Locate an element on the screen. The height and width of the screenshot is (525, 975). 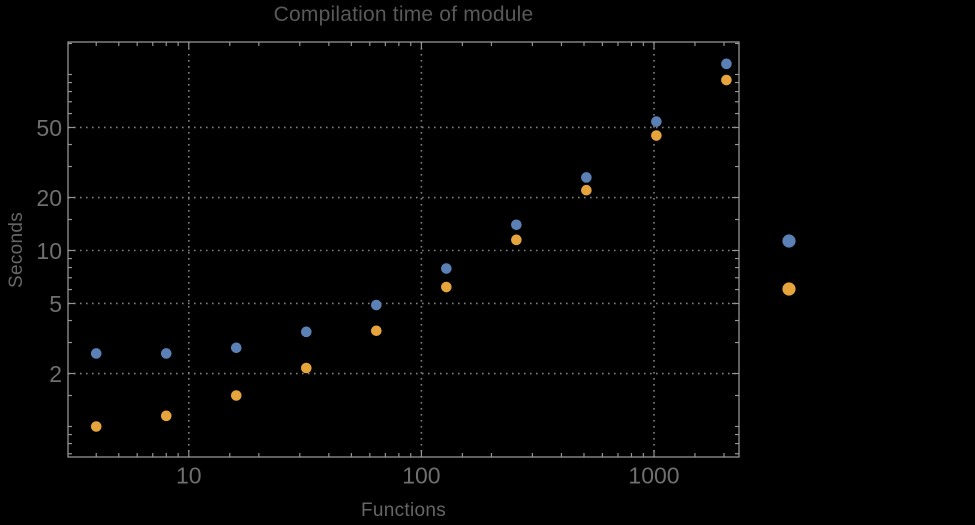
data-point-s2-x8 is located at coordinates (166, 416).